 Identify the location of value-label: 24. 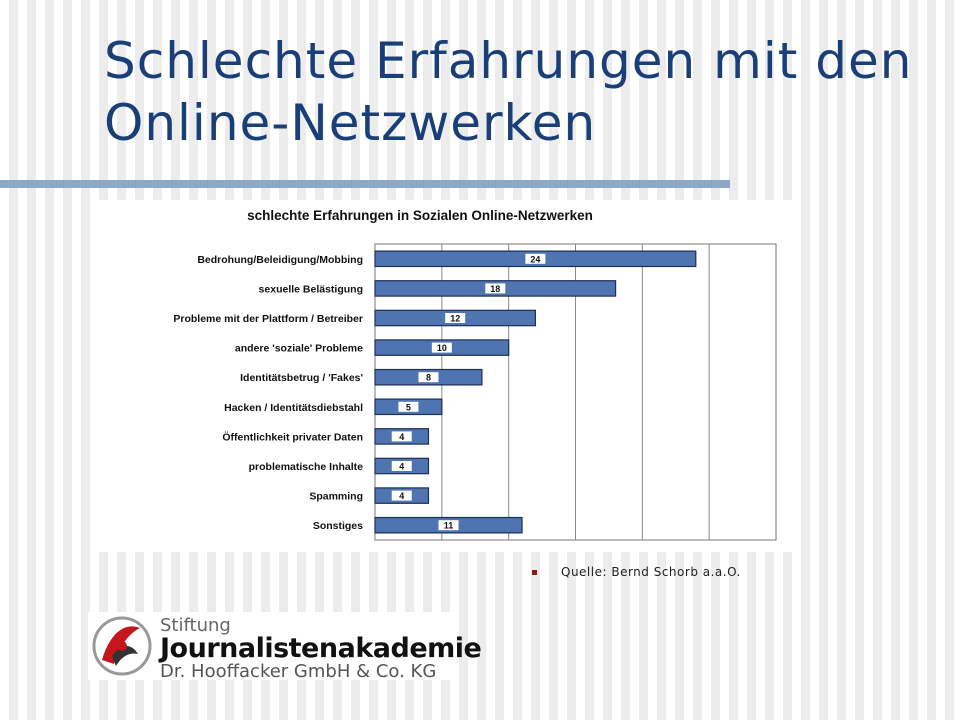
(535, 259).